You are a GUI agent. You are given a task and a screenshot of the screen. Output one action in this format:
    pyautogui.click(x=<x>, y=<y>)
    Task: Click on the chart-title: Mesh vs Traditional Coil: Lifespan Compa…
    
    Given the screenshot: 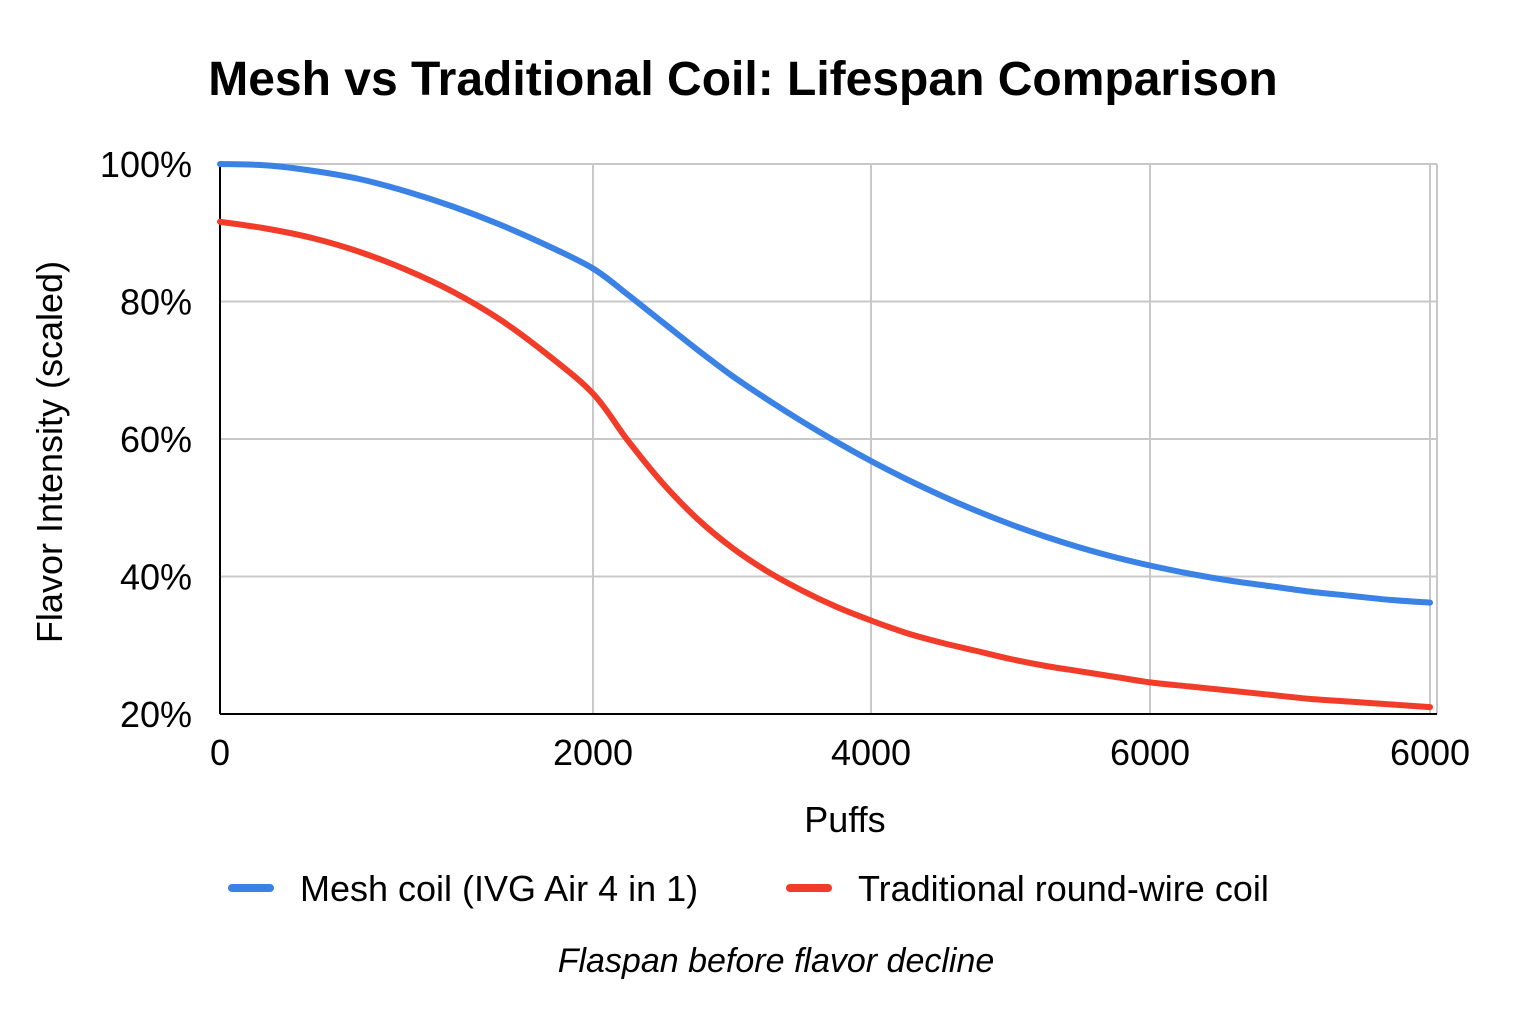 What is the action you would take?
    pyautogui.click(x=743, y=79)
    